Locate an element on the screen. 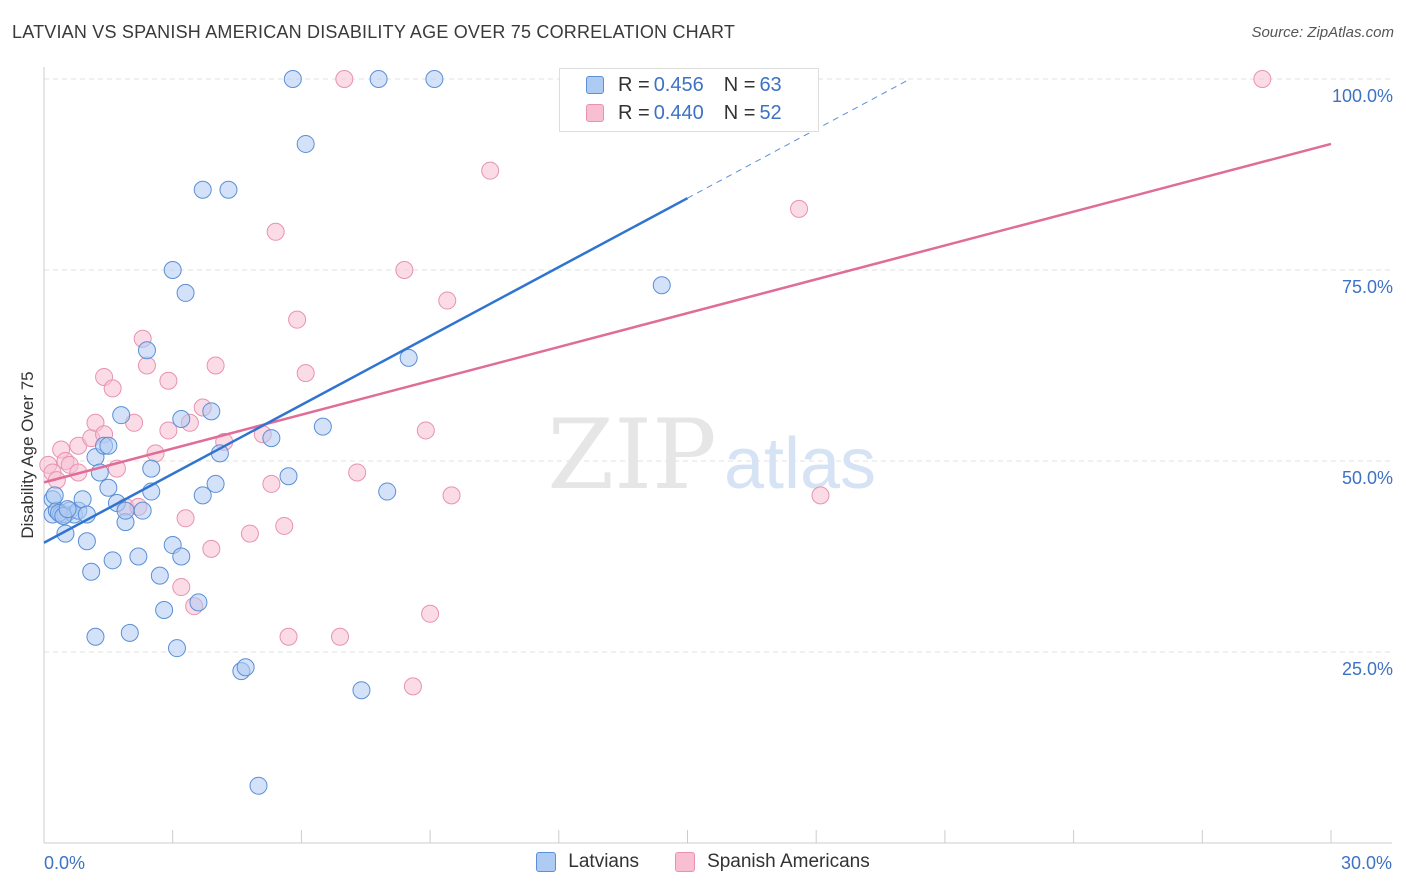 The width and height of the screenshot is (1406, 892). legend-r-value: 0.456 is located at coordinates (678, 84).